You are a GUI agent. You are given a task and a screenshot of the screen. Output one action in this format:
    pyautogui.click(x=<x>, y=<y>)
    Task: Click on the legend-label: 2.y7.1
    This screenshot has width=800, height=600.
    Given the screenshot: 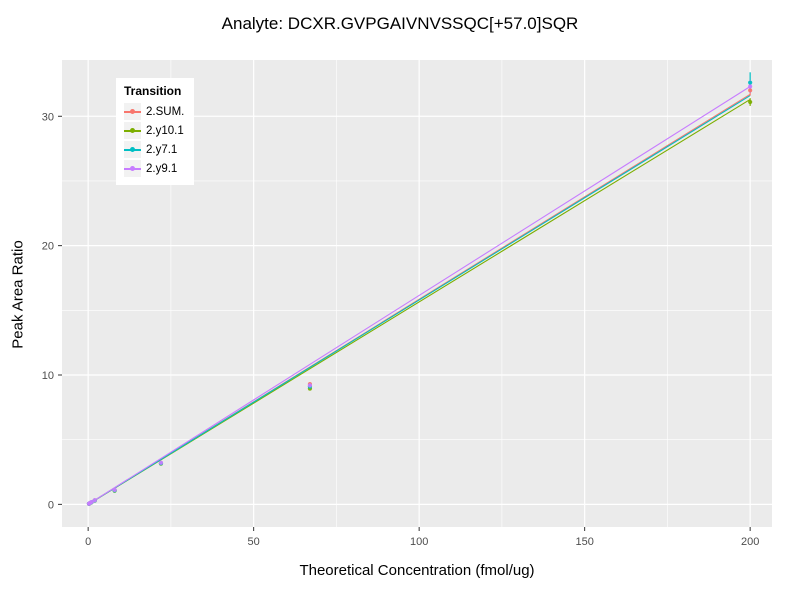 What is the action you would take?
    pyautogui.click(x=162, y=149)
    